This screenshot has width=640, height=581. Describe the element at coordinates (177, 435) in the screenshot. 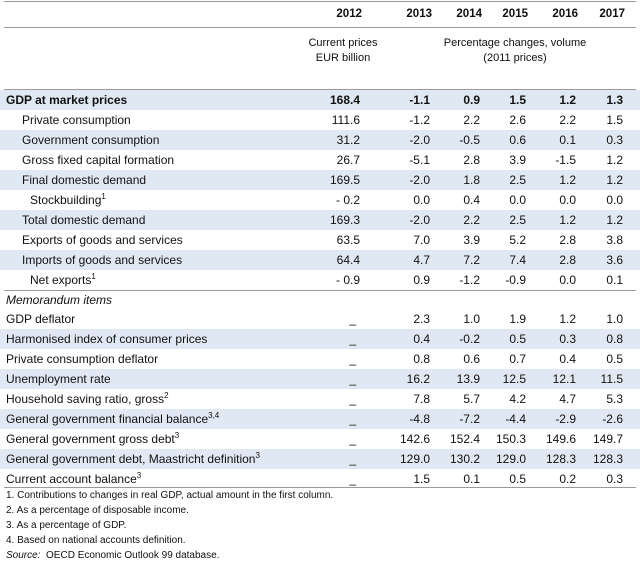

I see `footnote-marker: 3` at that location.